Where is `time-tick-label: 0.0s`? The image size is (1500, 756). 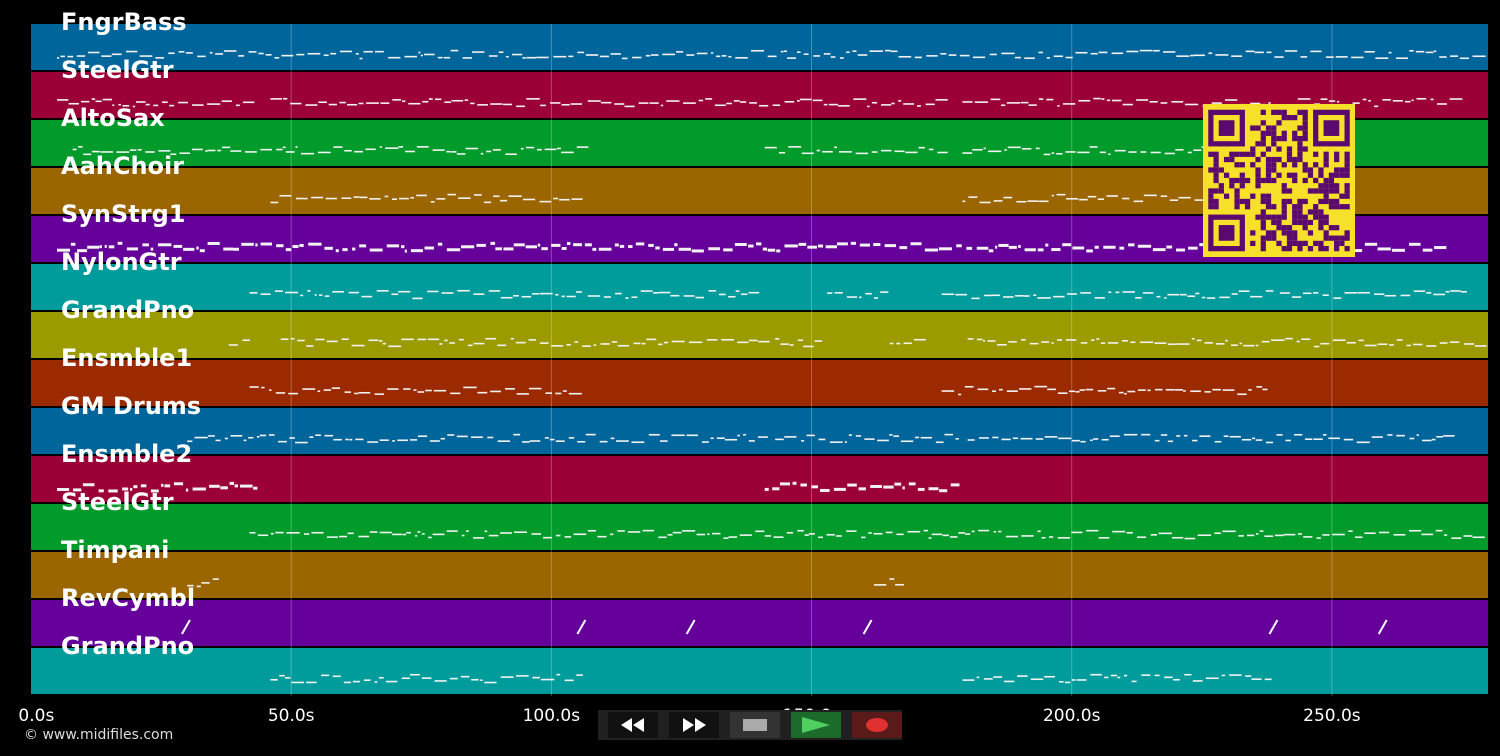
time-tick-label: 0.0s is located at coordinates (36, 716).